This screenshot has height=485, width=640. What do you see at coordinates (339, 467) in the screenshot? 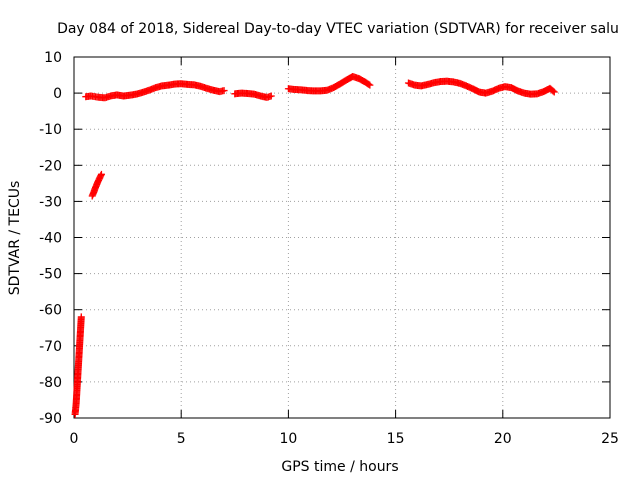
I see `x-axis-label: GPS time / hours` at bounding box center [339, 467].